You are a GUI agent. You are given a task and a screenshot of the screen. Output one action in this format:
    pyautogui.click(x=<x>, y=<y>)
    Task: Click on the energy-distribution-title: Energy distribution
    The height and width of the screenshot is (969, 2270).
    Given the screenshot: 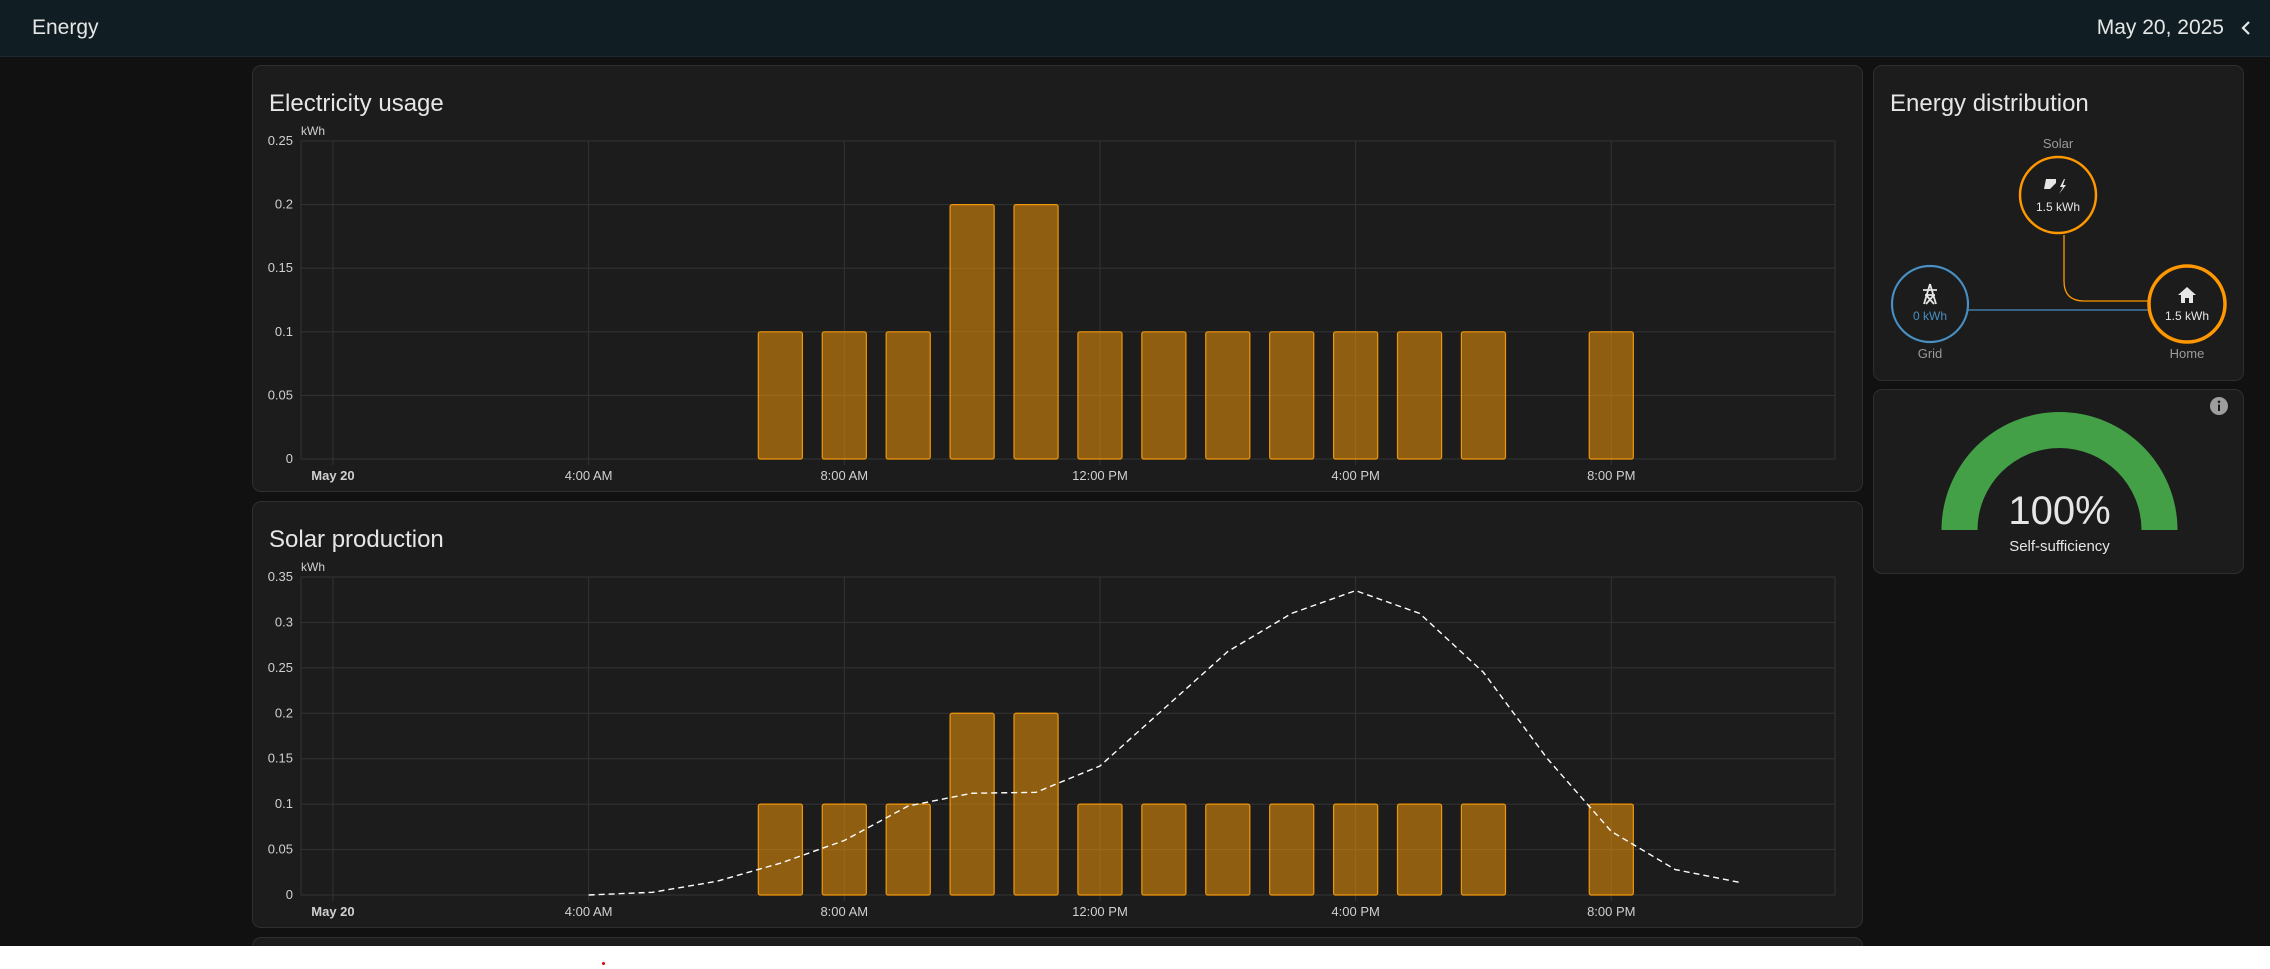 What is the action you would take?
    pyautogui.click(x=1989, y=103)
    